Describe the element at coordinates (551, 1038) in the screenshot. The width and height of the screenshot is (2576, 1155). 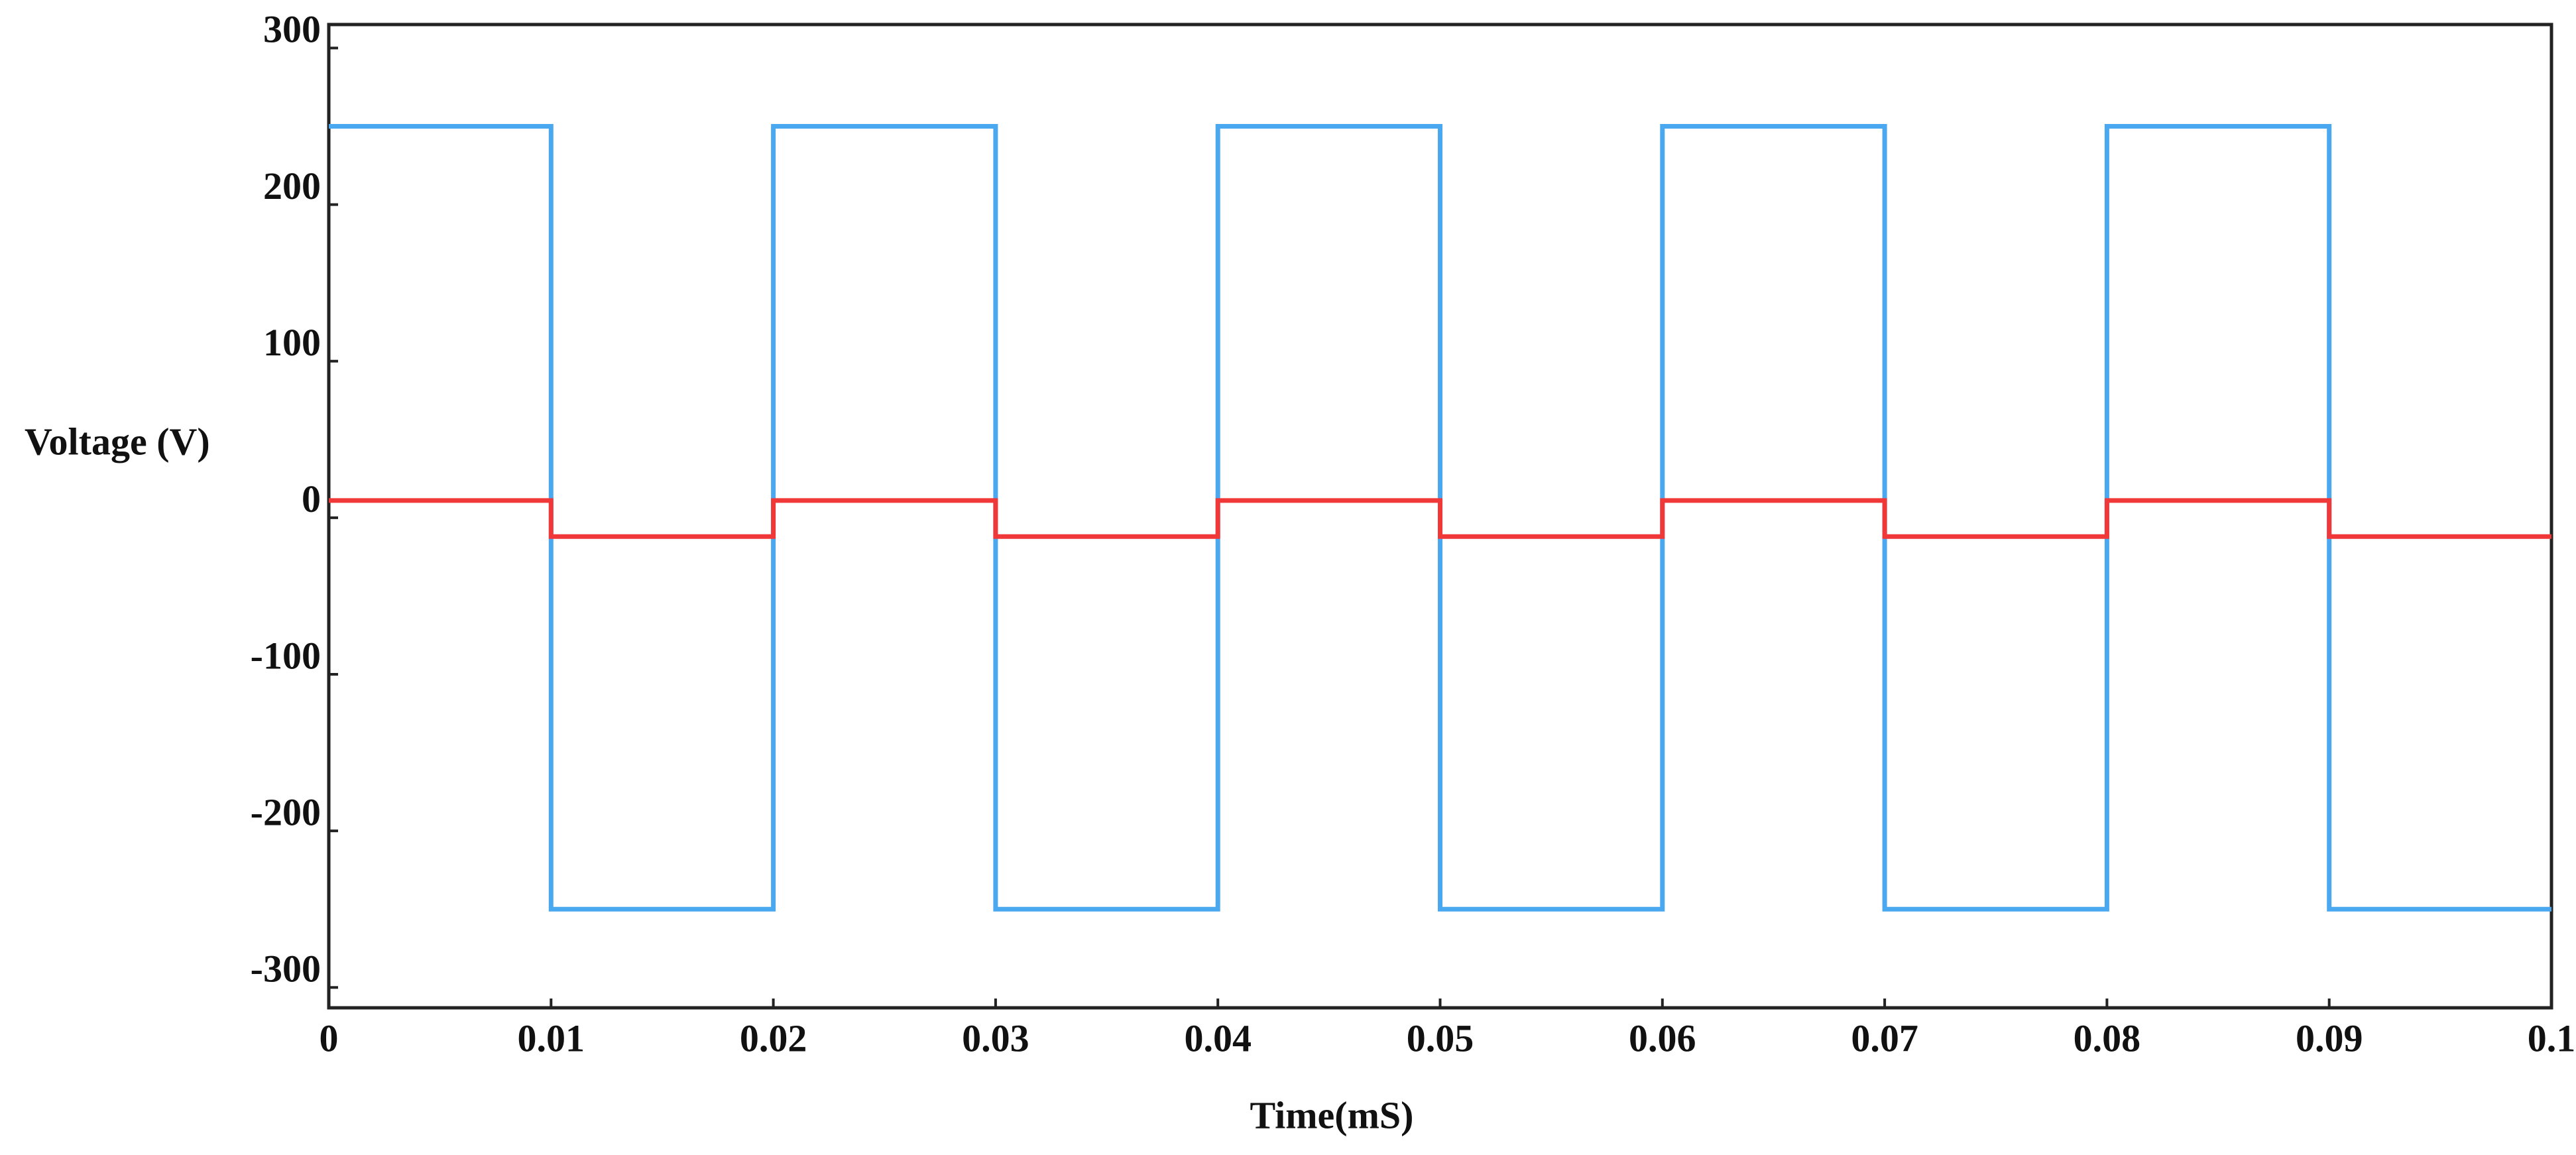
I see `x-tick-label: 0.01` at that location.